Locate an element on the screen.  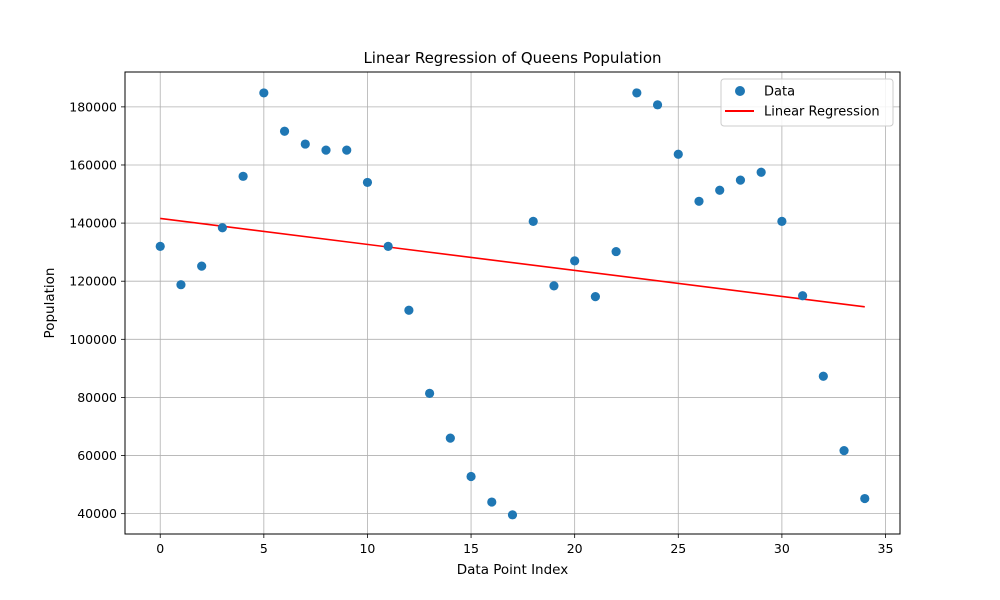
x-tick-label: 5 is located at coordinates (264, 548).